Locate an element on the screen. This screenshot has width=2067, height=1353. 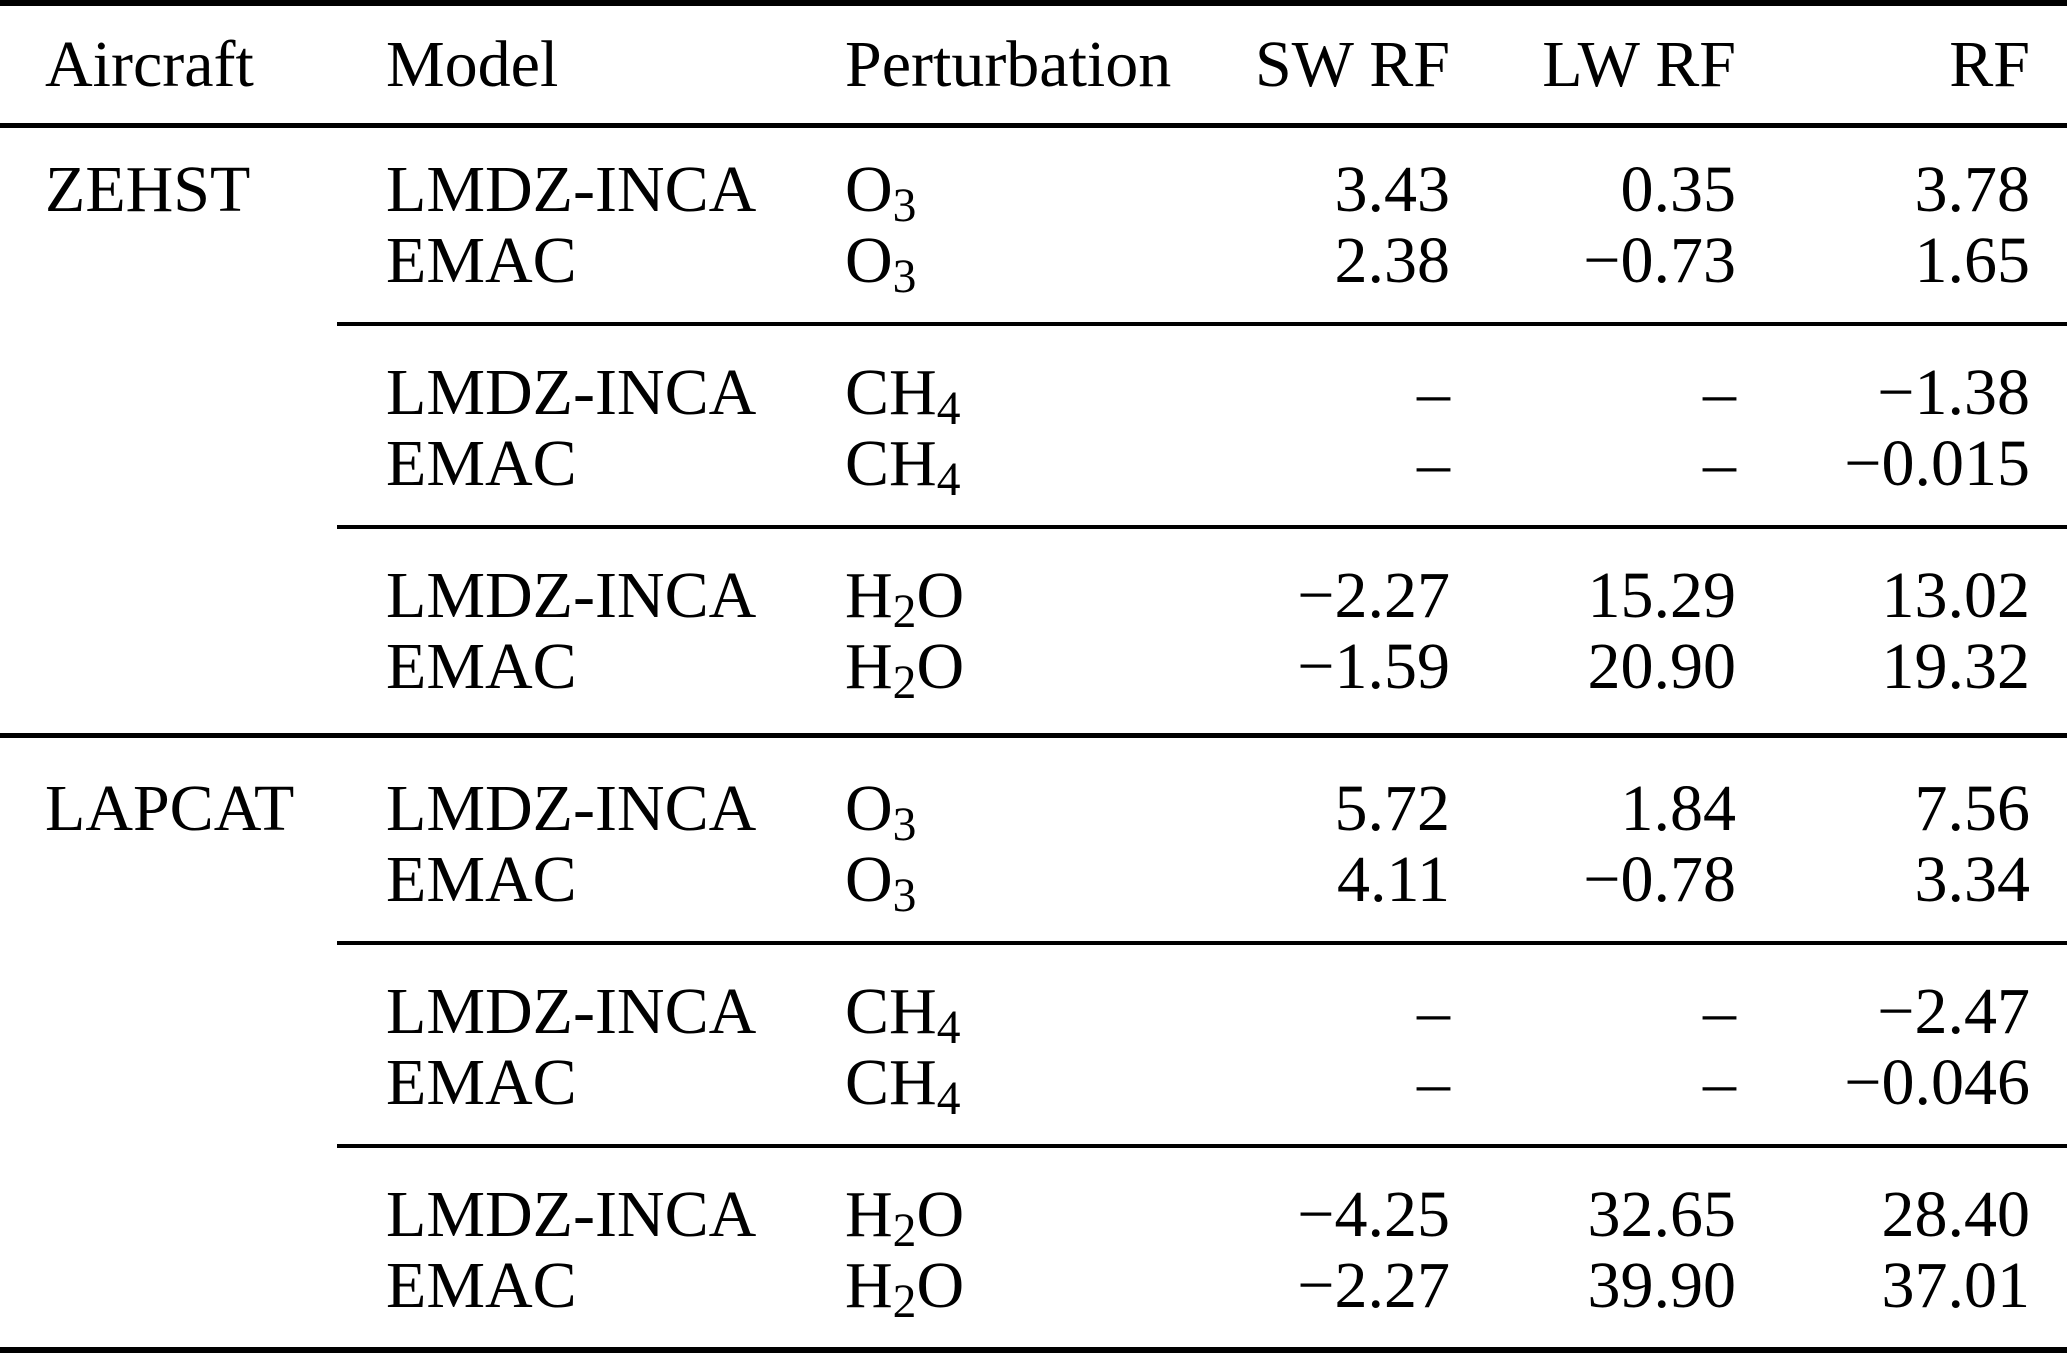
column-header-model: Model is located at coordinates (472, 64).